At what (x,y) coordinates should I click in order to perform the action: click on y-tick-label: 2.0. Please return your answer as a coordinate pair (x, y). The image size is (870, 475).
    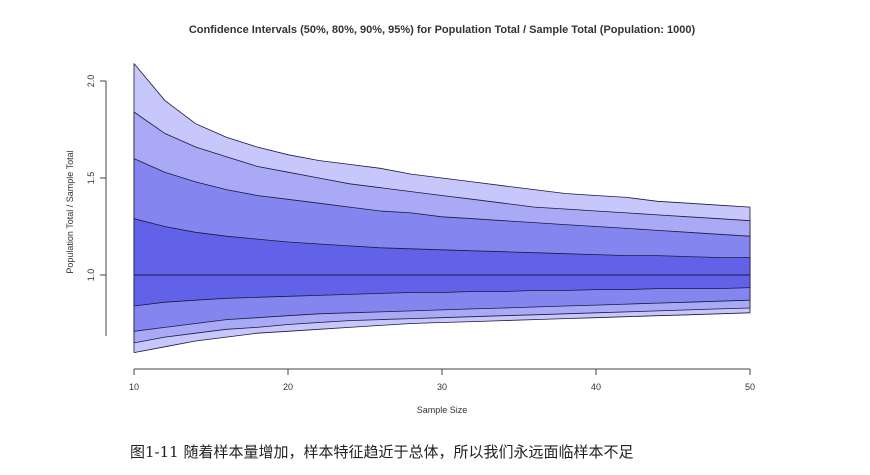
    Looking at the image, I should click on (91, 81).